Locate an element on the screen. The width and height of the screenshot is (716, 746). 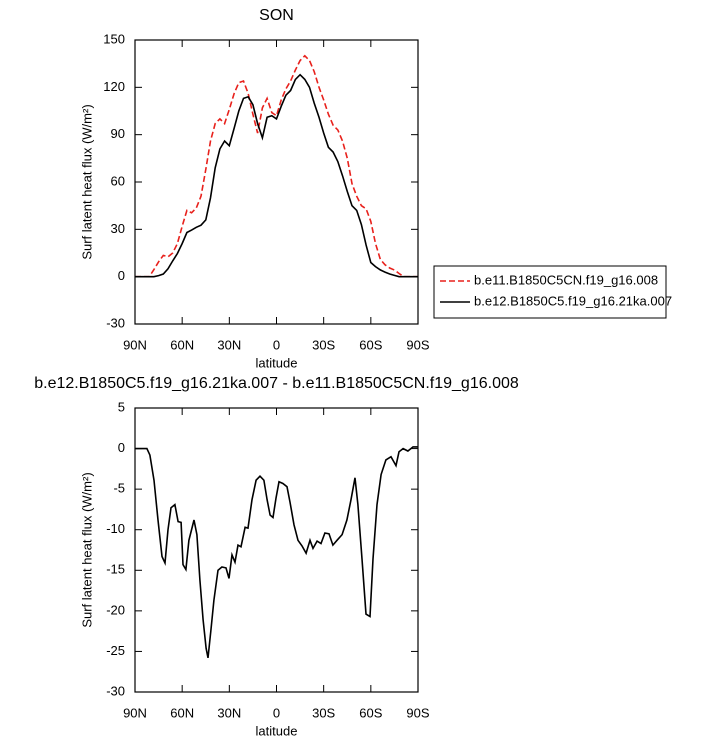
y-tick-label: 5 is located at coordinates (121, 406).